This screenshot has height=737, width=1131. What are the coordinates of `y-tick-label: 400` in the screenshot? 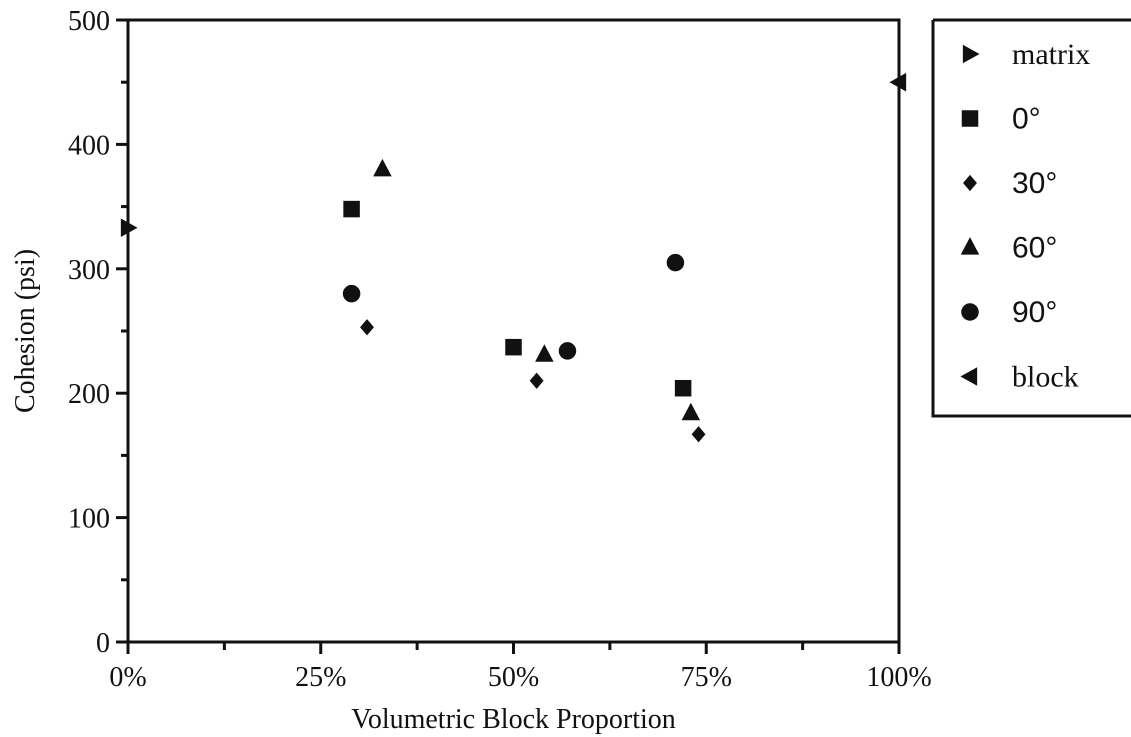 It's located at (89, 145).